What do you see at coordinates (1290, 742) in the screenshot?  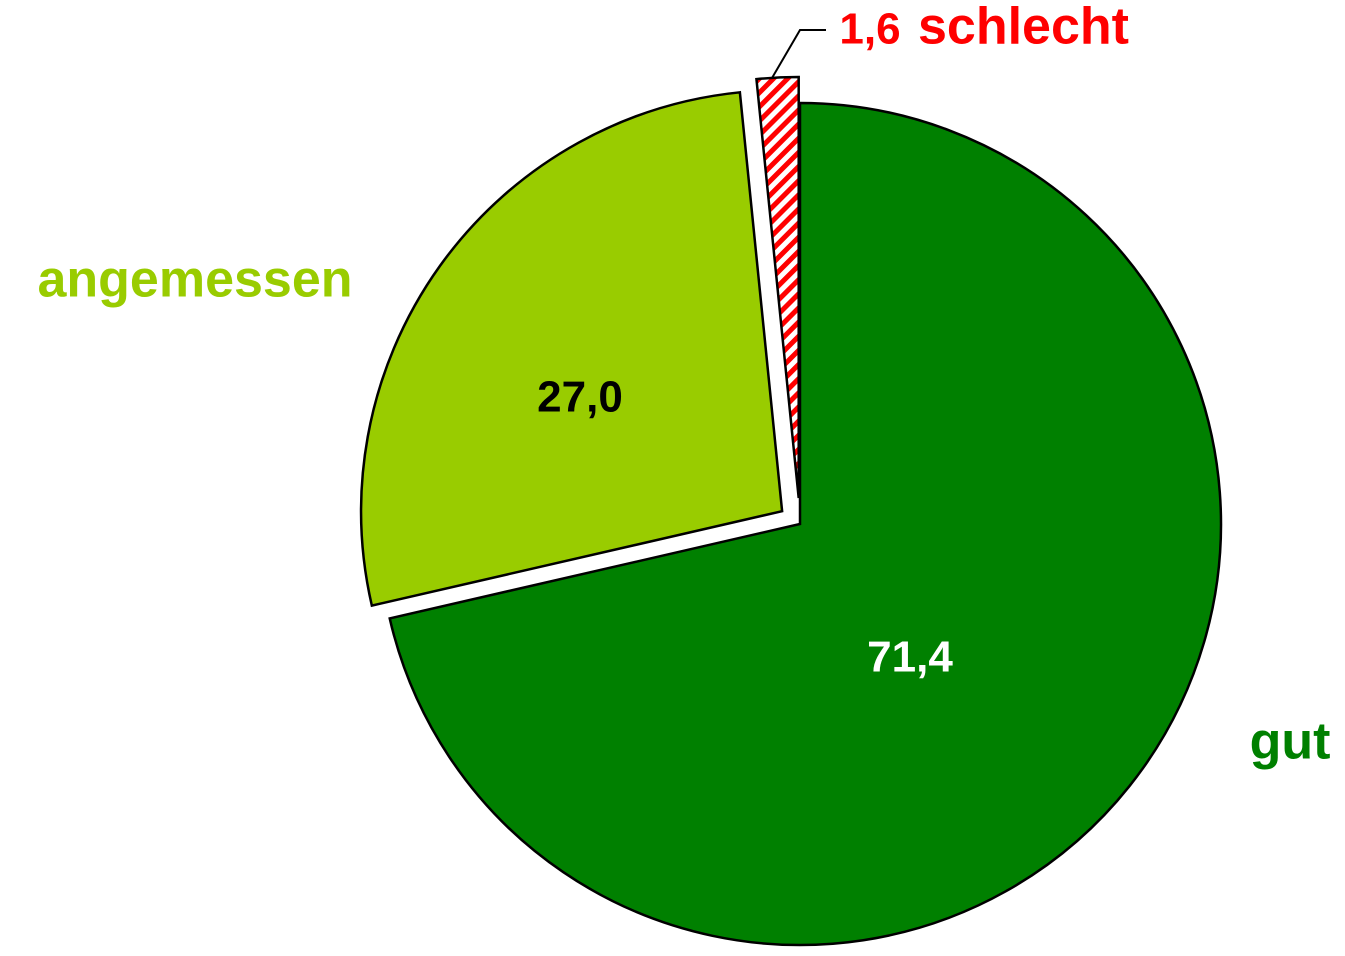 I see `category-label: gut` at bounding box center [1290, 742].